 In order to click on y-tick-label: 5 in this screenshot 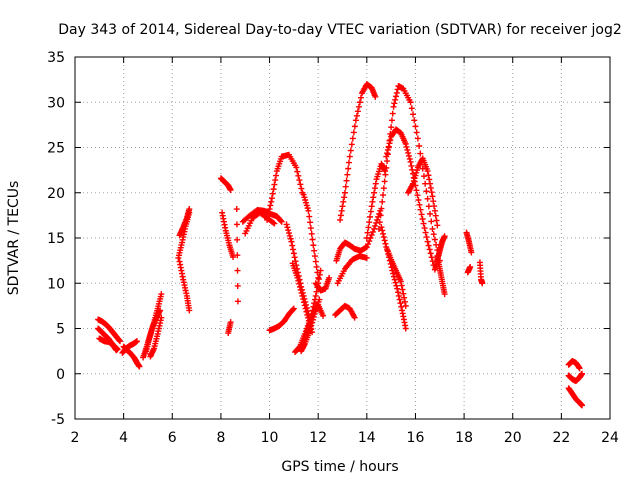, I will do `click(60, 330)`.